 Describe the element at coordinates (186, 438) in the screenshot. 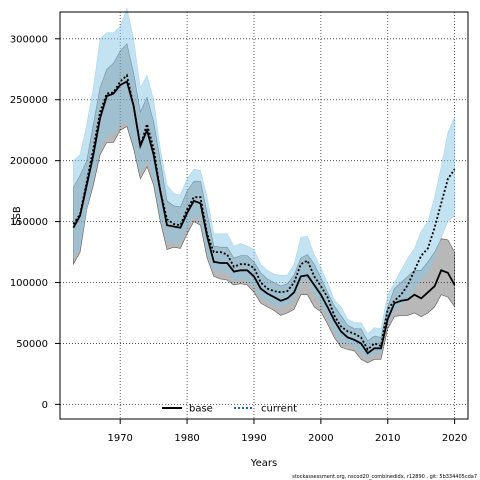

I see `x-tick-label: 1980` at that location.